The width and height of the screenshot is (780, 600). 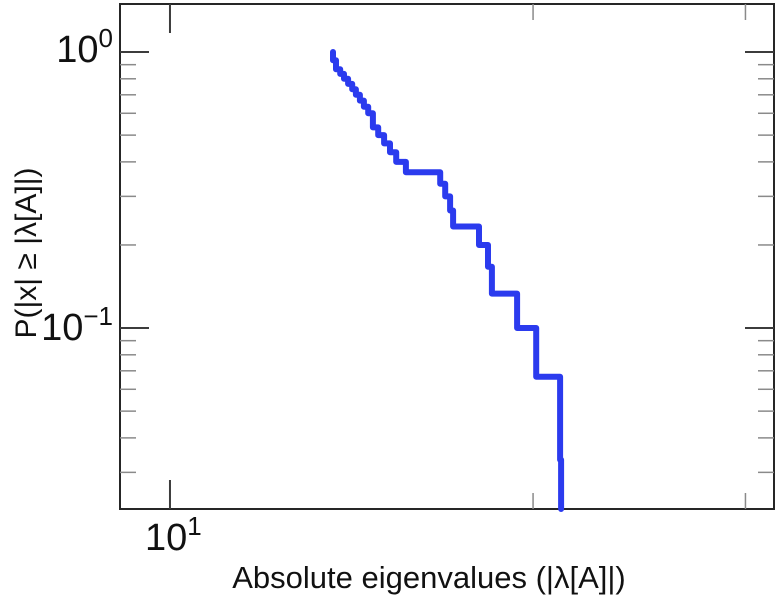 I want to click on x-tick-1e1-base: 10, so click(x=166, y=538).